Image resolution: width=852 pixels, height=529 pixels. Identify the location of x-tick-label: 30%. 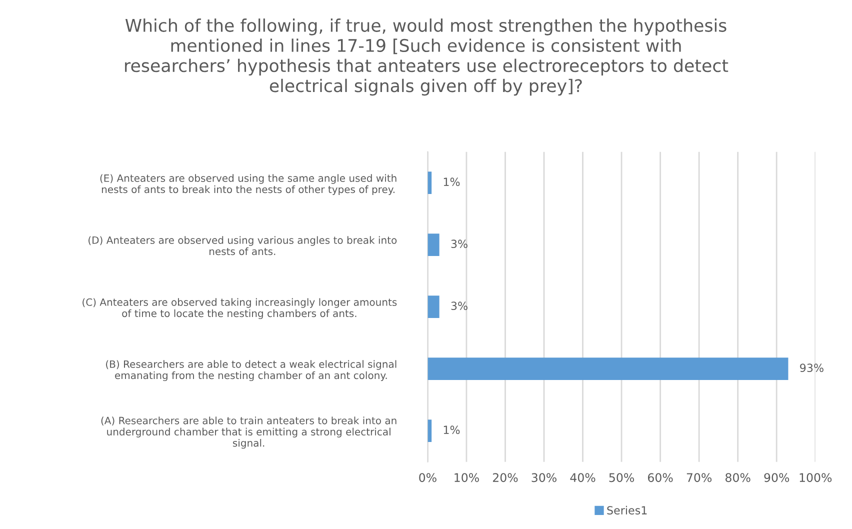
(544, 477).